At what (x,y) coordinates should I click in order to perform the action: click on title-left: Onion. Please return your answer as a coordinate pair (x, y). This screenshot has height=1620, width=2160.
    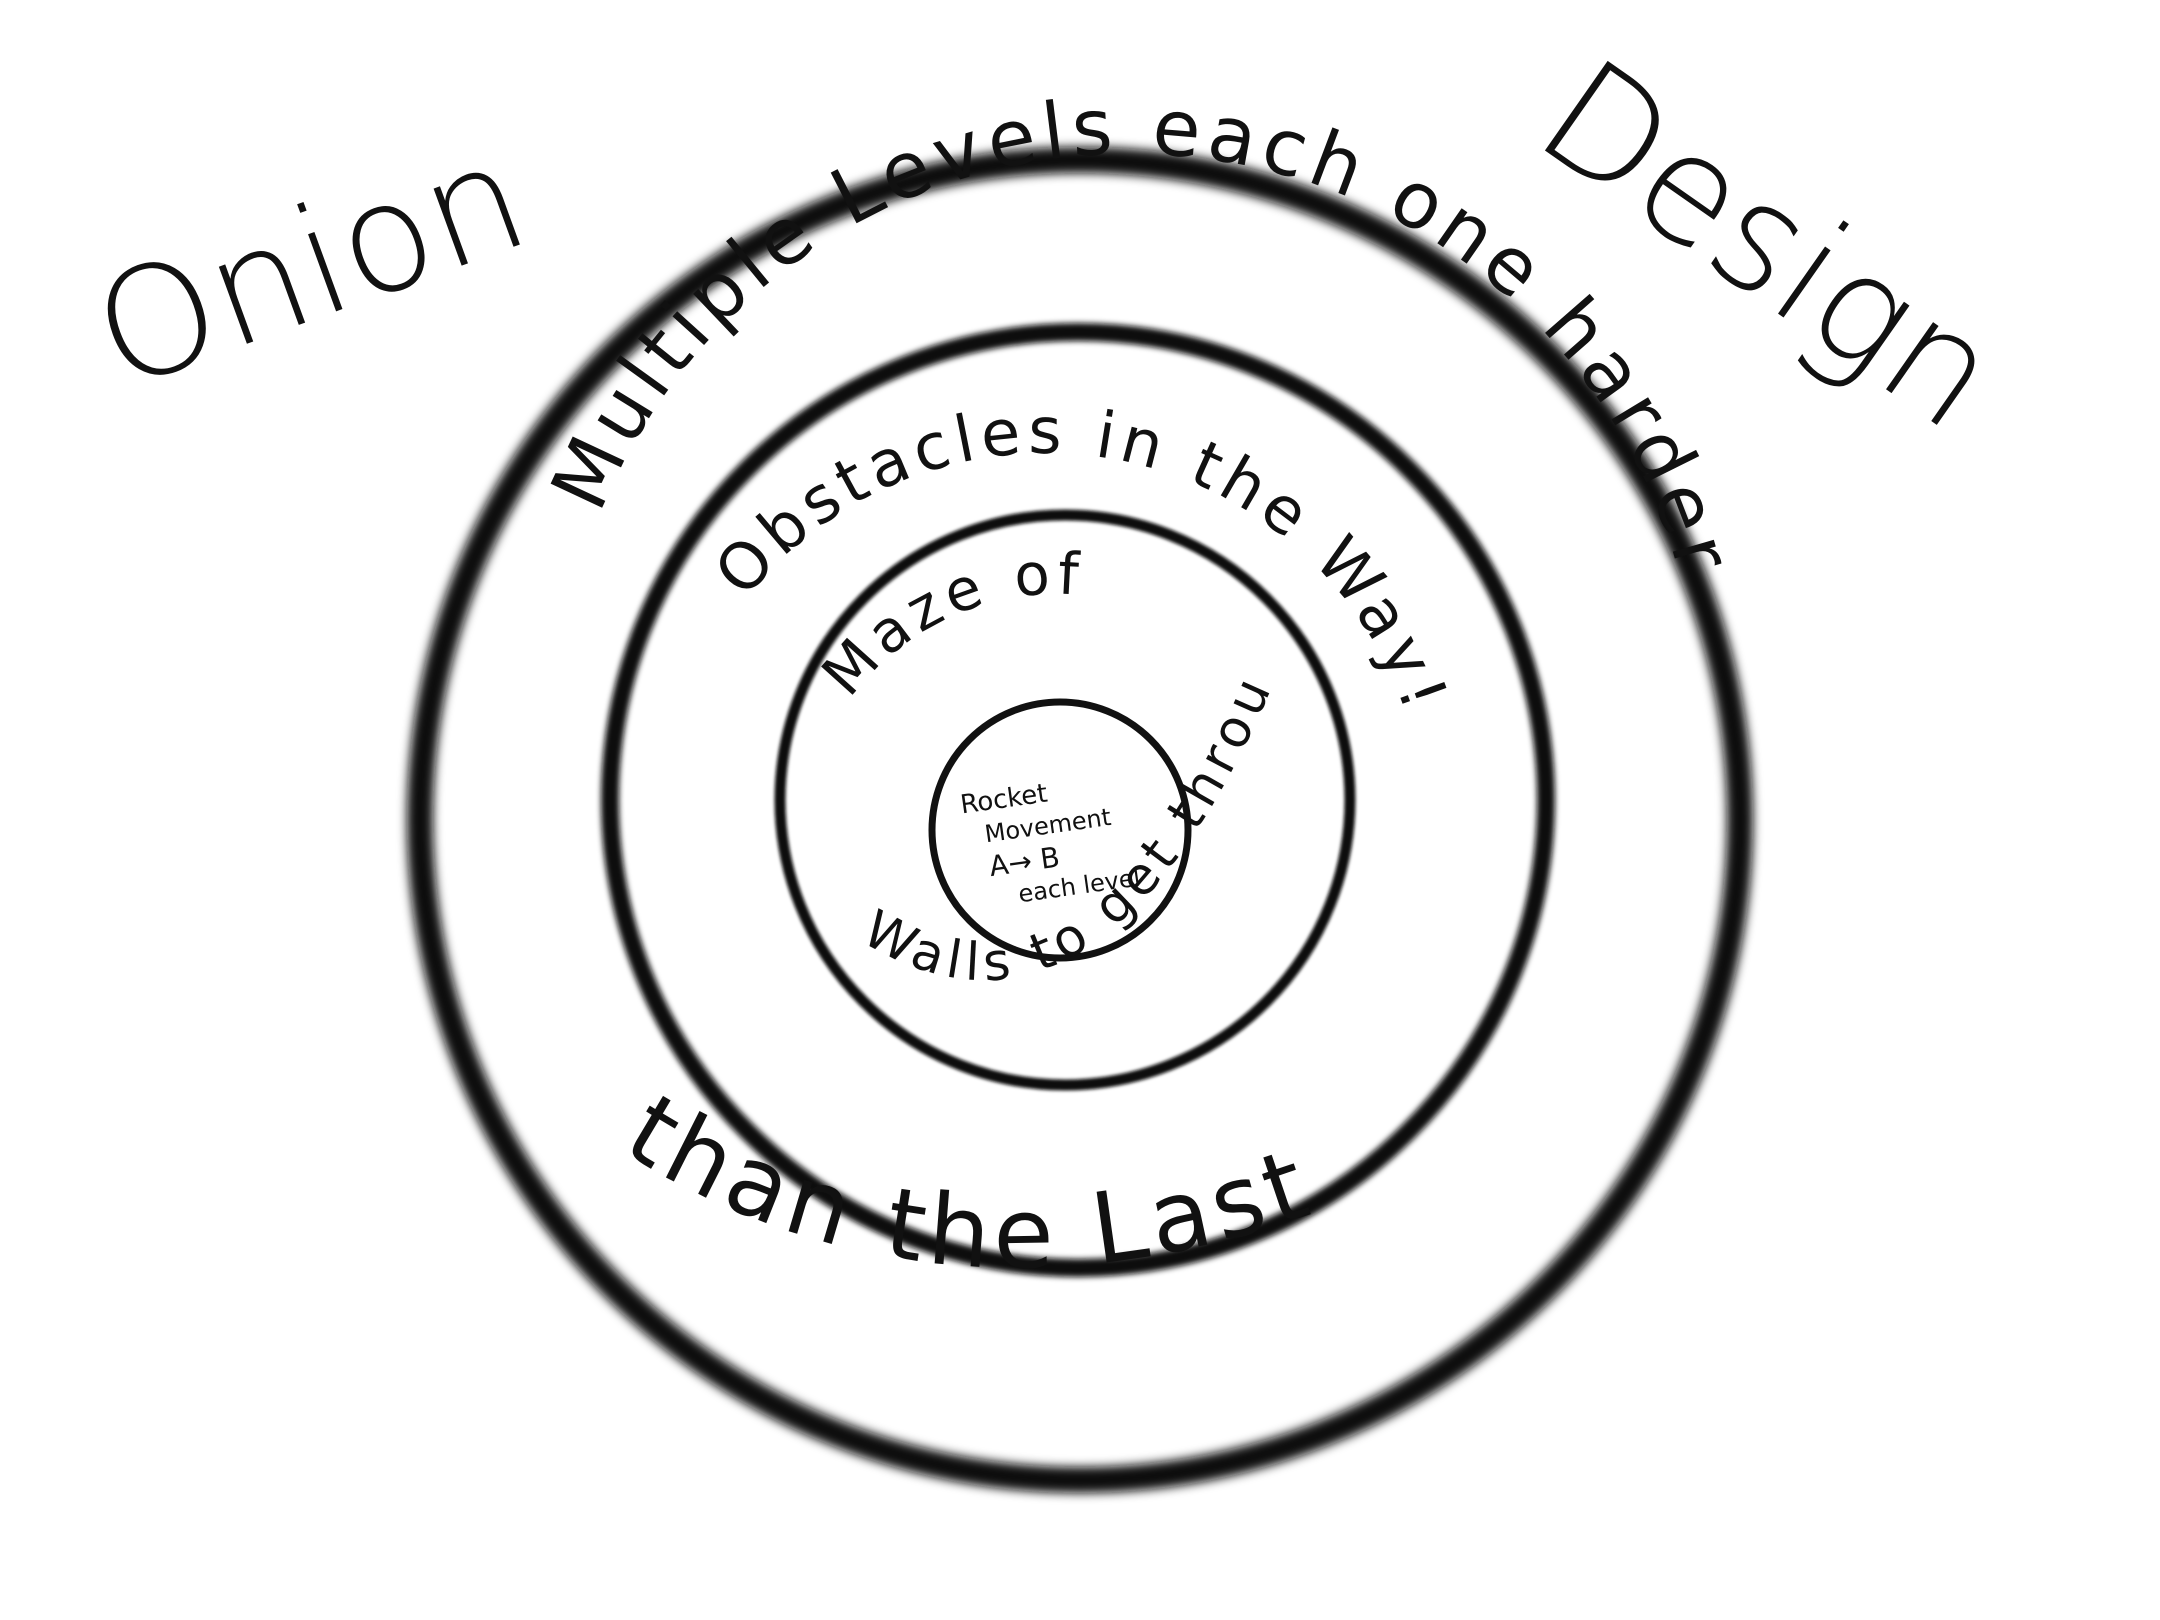
    Looking at the image, I should click on (310, 266).